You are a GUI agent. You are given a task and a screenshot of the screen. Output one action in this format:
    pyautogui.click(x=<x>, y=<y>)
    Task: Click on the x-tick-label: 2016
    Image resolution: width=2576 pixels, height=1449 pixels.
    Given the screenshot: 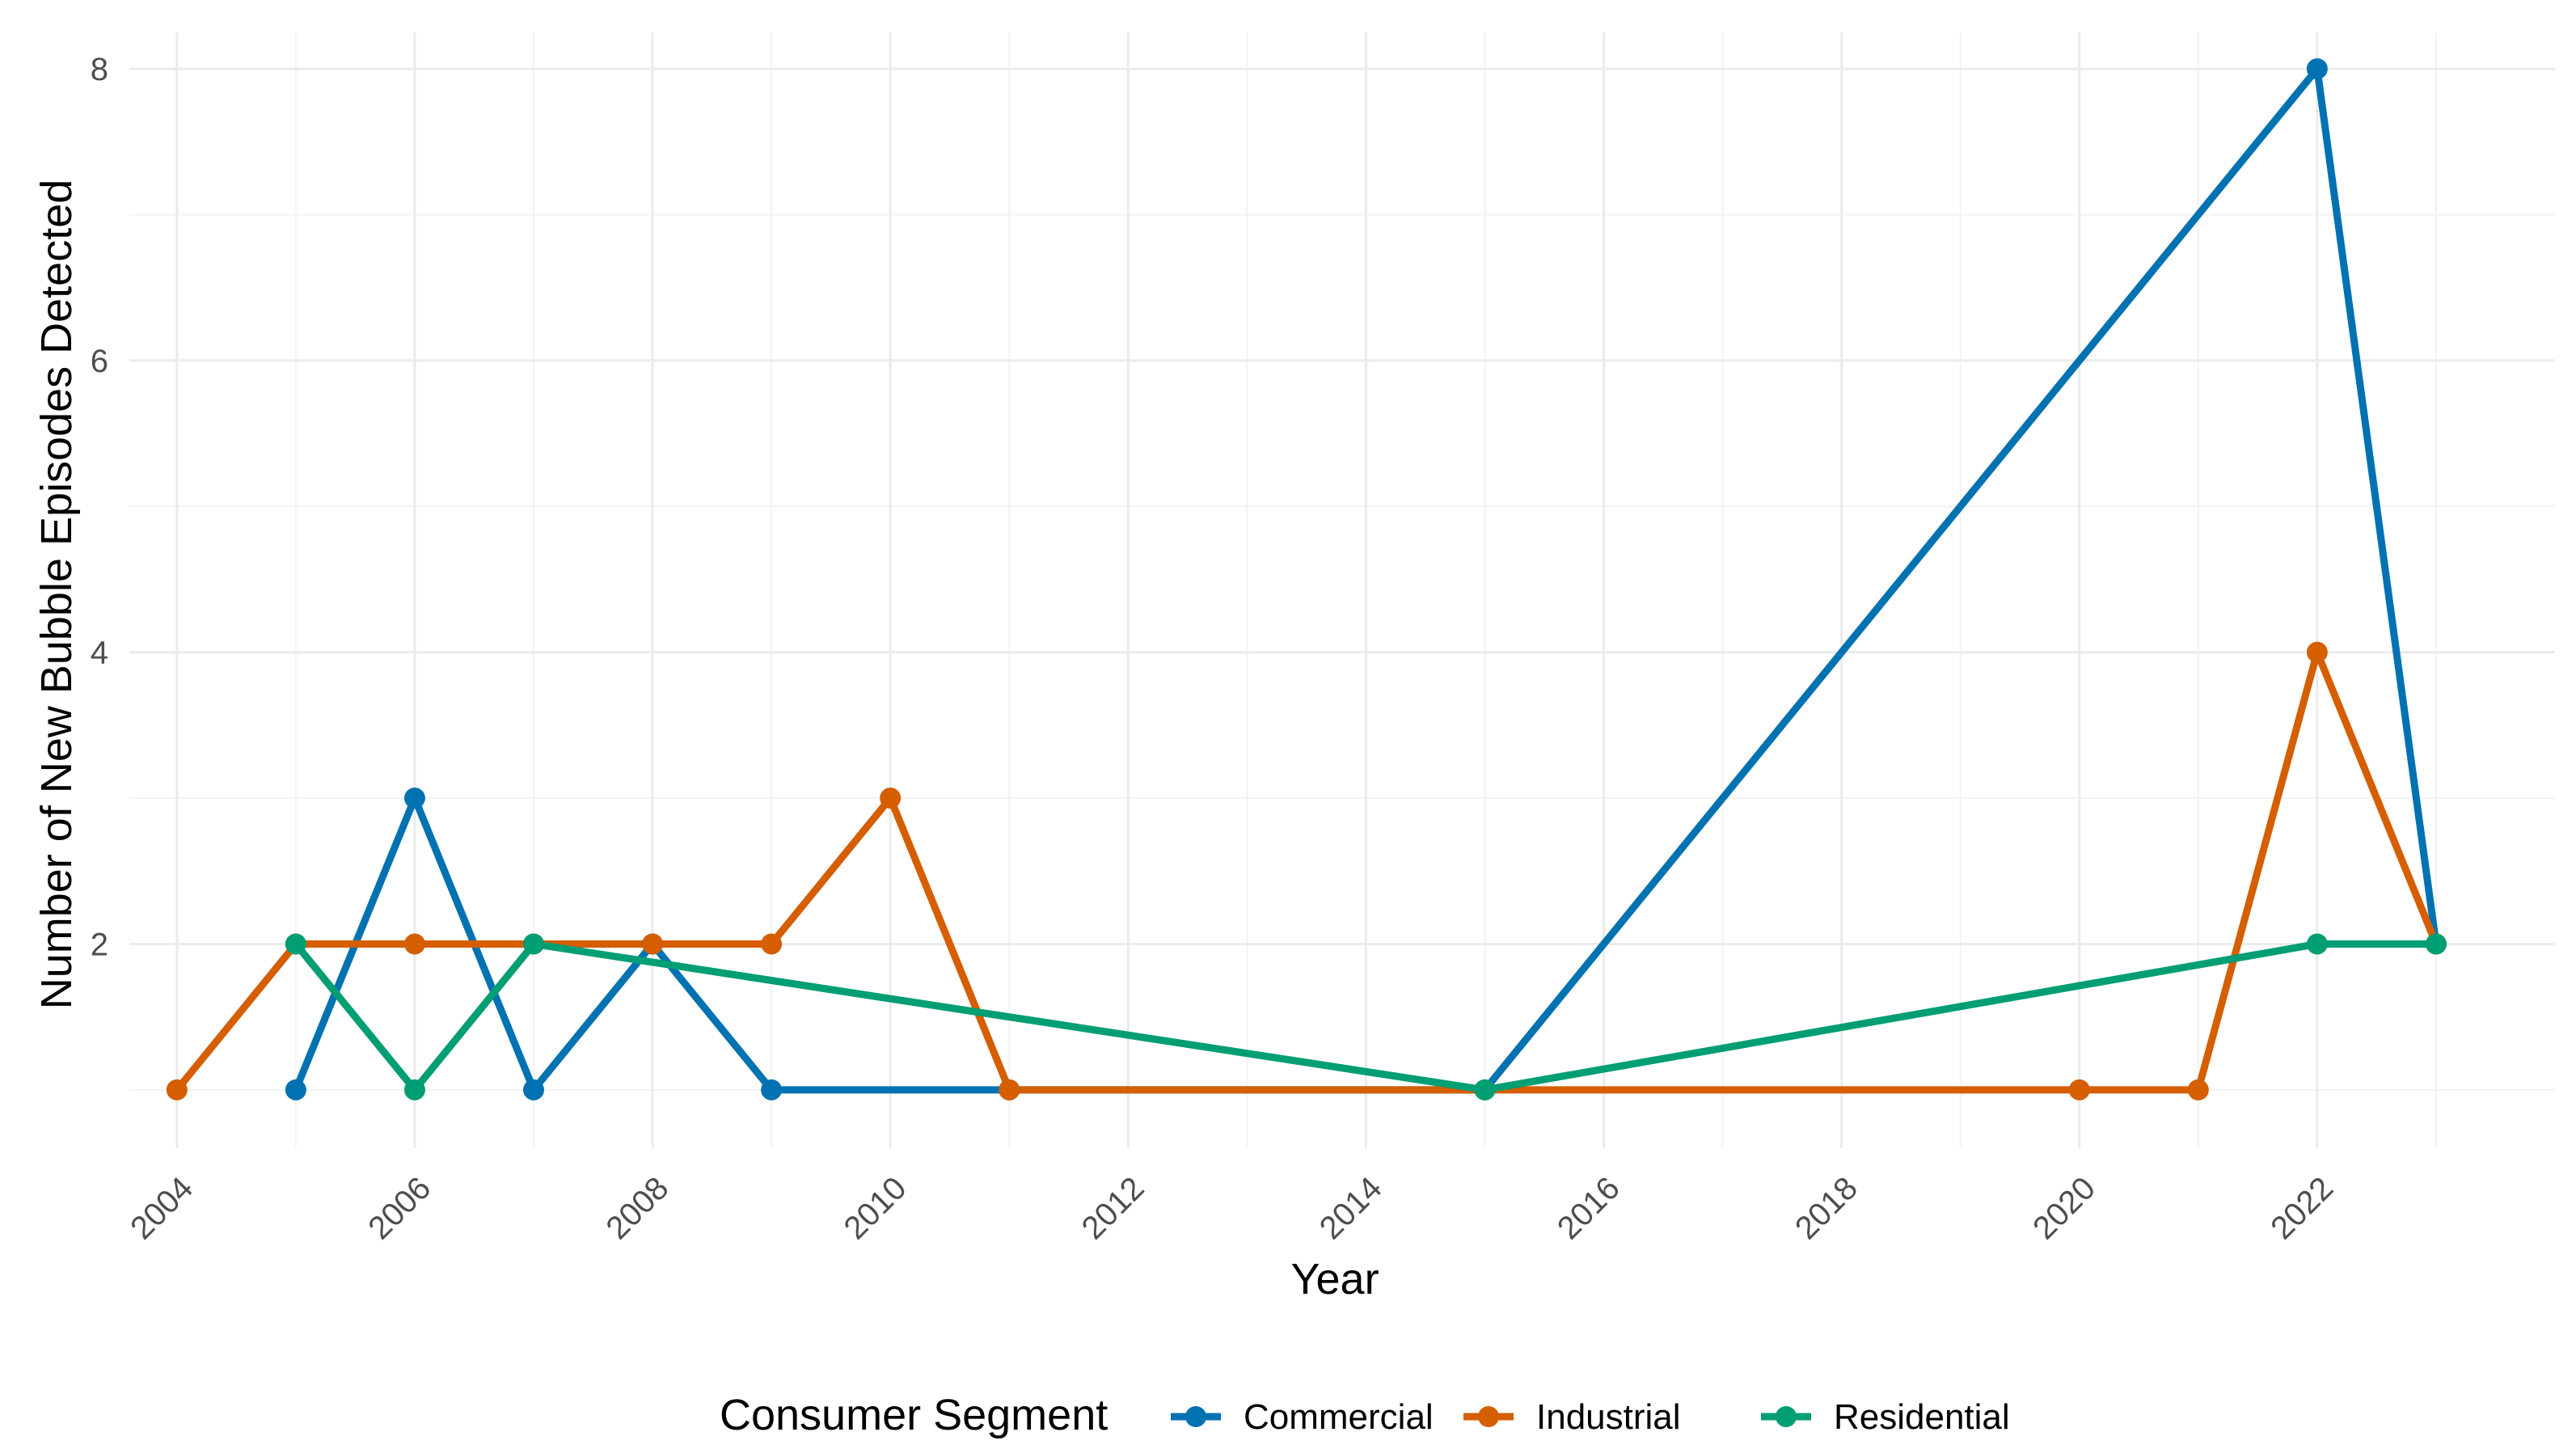 What is the action you would take?
    pyautogui.click(x=1589, y=1208)
    